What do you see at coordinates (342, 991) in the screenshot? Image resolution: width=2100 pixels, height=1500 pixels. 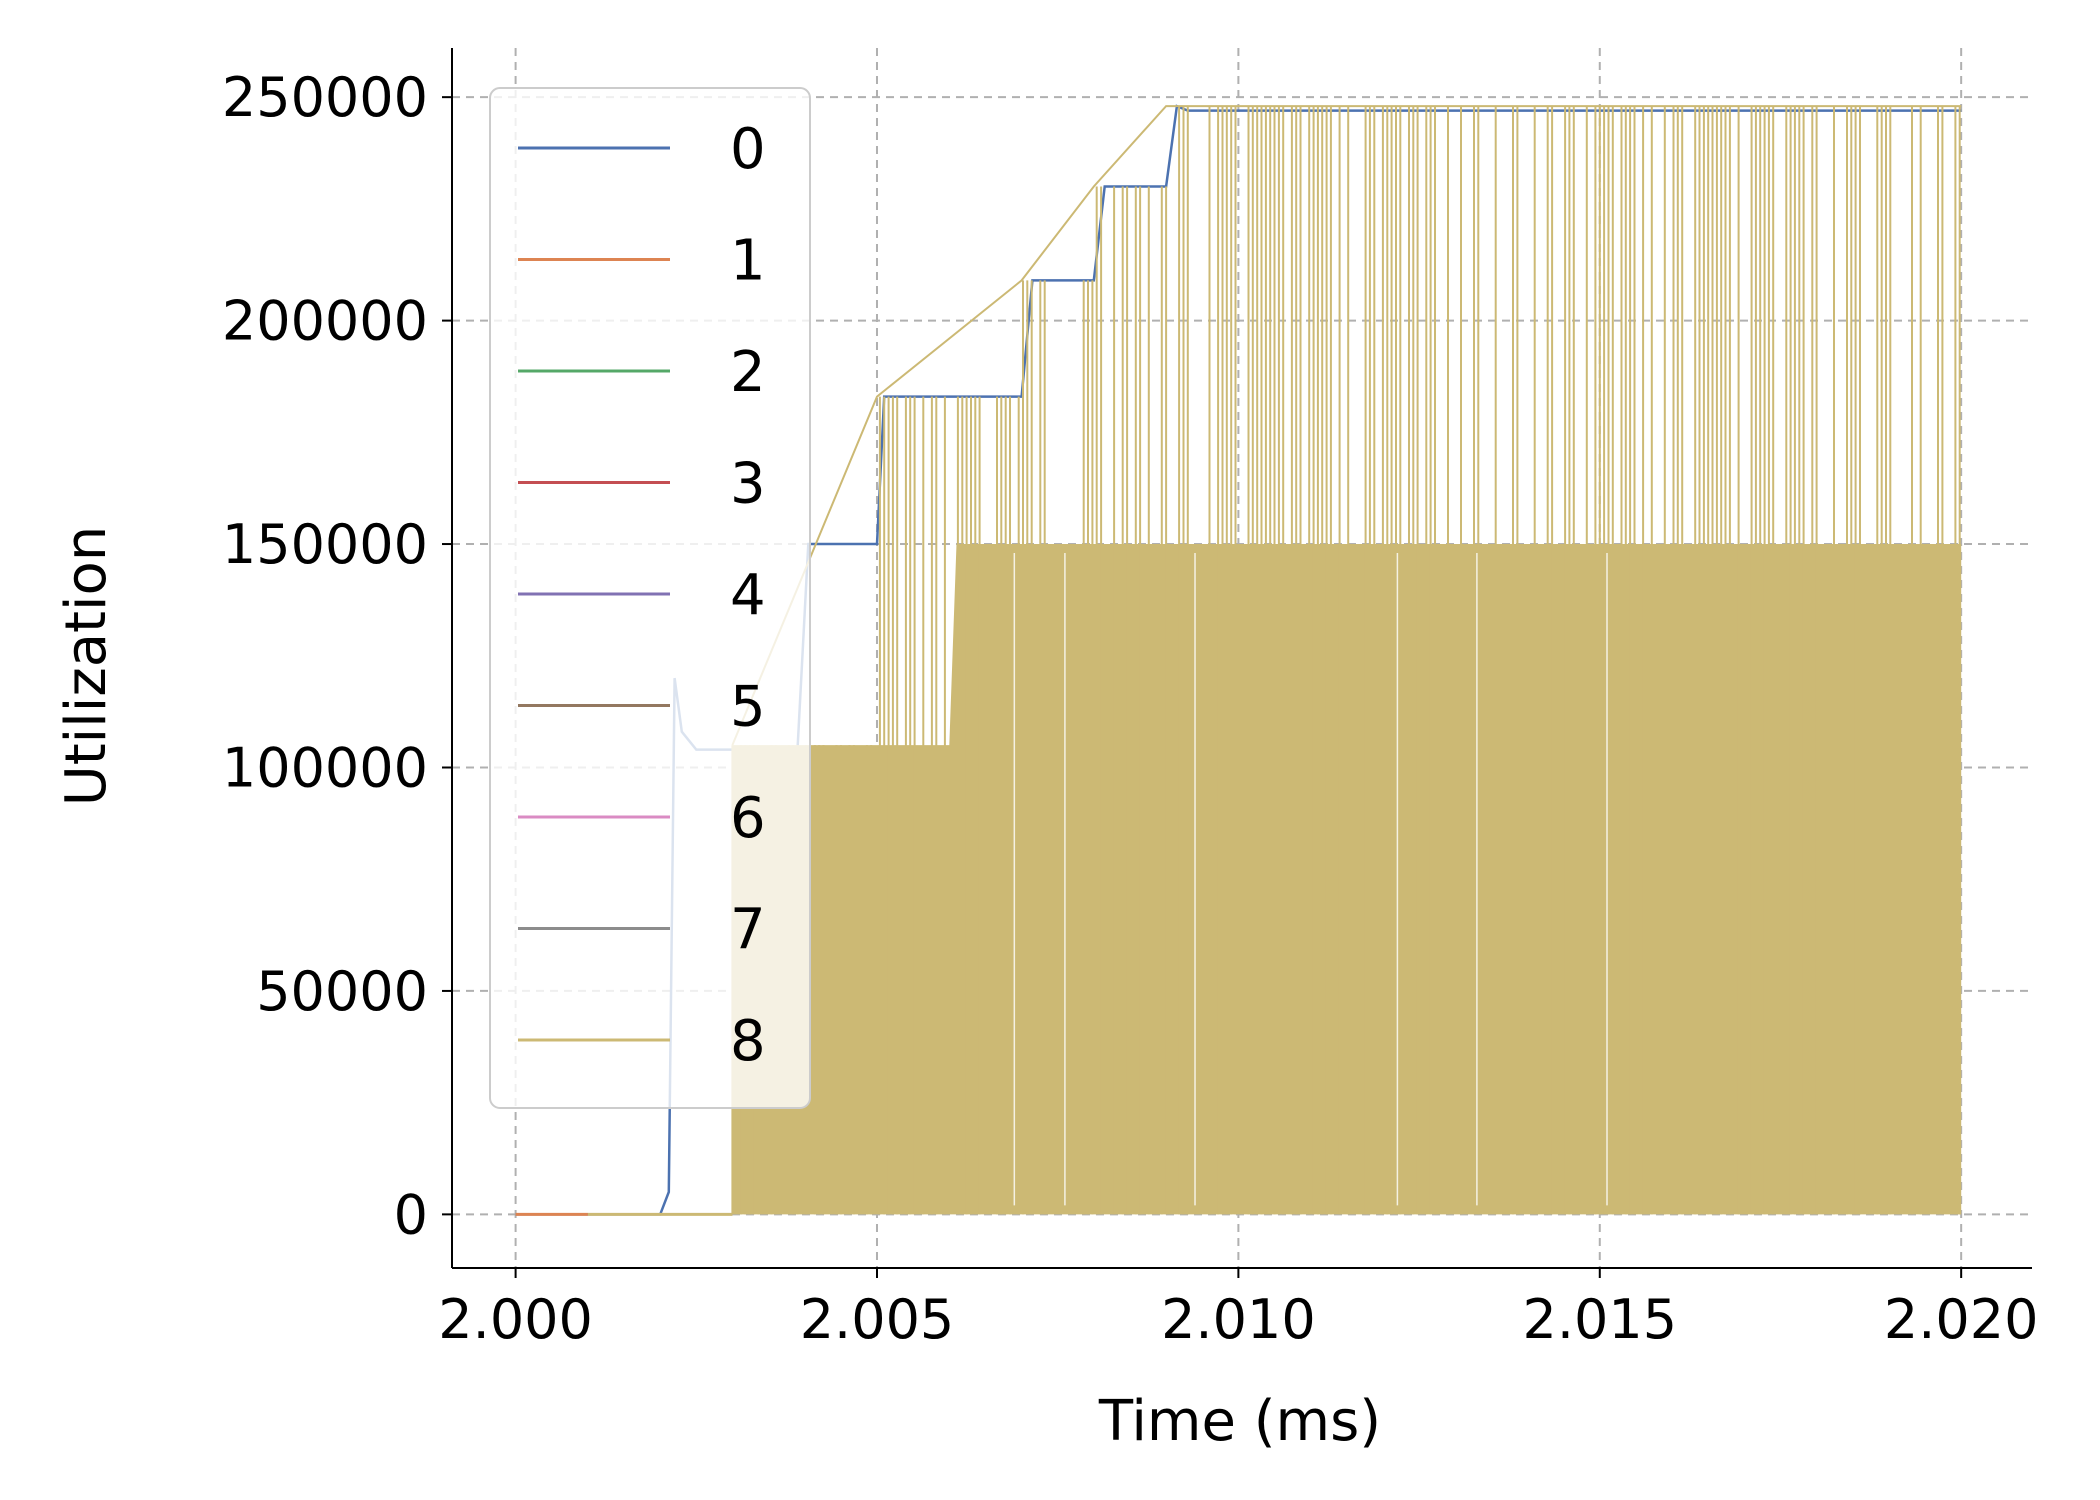 I see `y-tick-label: 50000` at bounding box center [342, 991].